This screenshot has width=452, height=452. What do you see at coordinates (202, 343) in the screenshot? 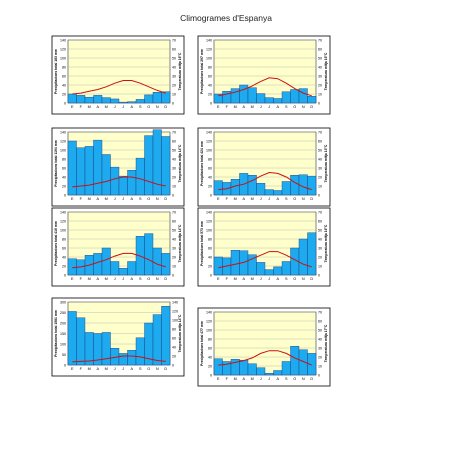
I see `y-axis-label: Precipitacions total 477 mm` at bounding box center [202, 343].